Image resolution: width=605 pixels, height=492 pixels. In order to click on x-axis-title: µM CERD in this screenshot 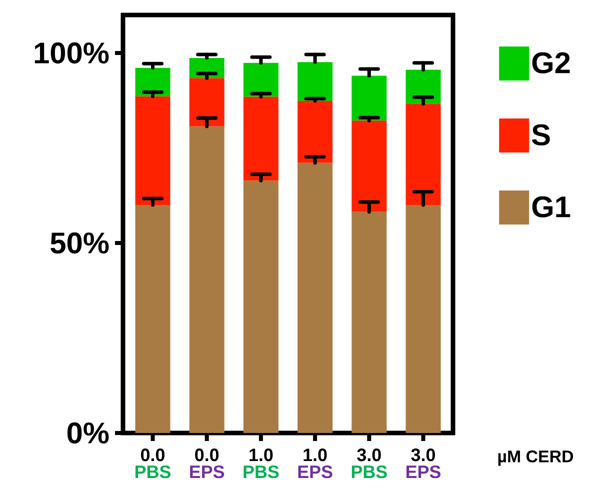, I will do `click(536, 458)`.